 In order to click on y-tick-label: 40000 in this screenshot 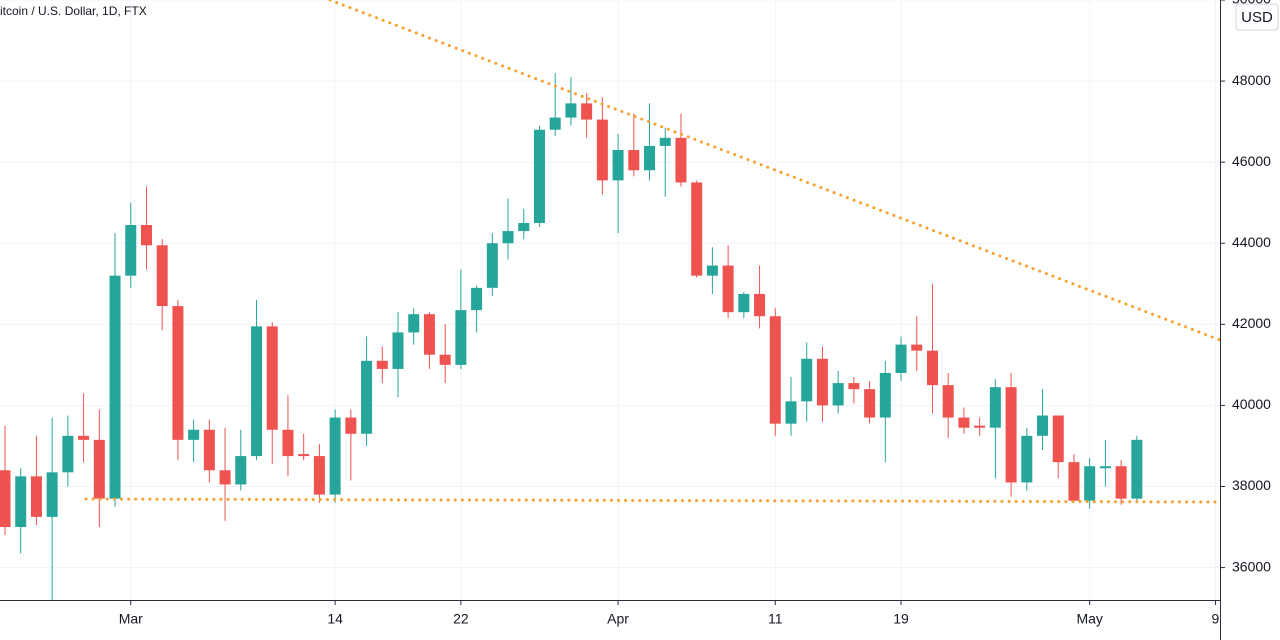, I will do `click(1251, 404)`.